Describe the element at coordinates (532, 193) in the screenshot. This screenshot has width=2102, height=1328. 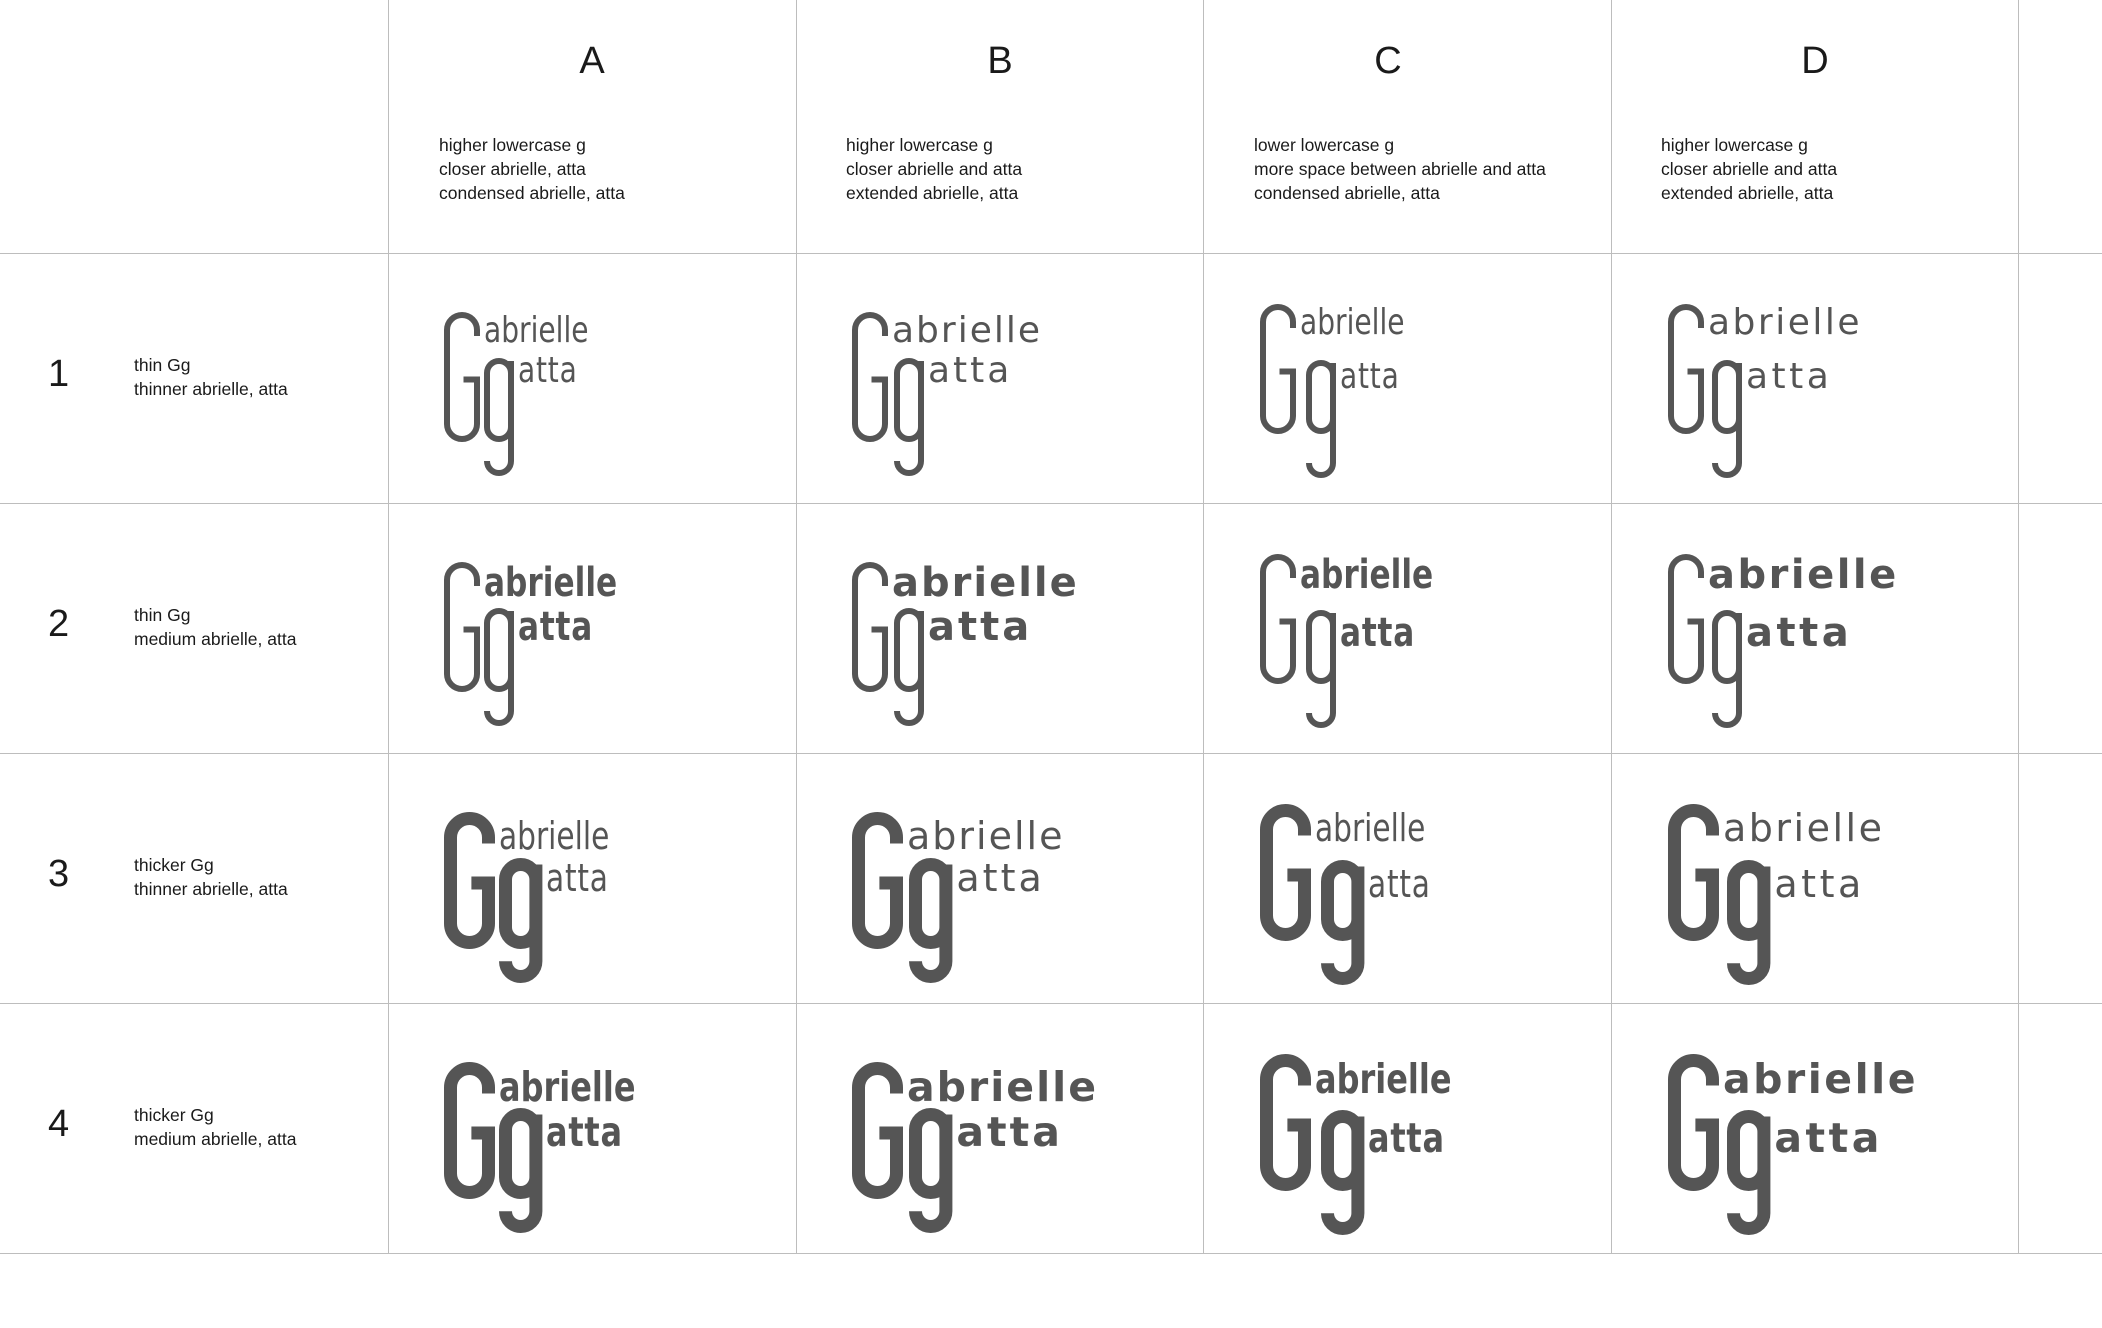
I see `column-note: condensed abrielle, atta` at that location.